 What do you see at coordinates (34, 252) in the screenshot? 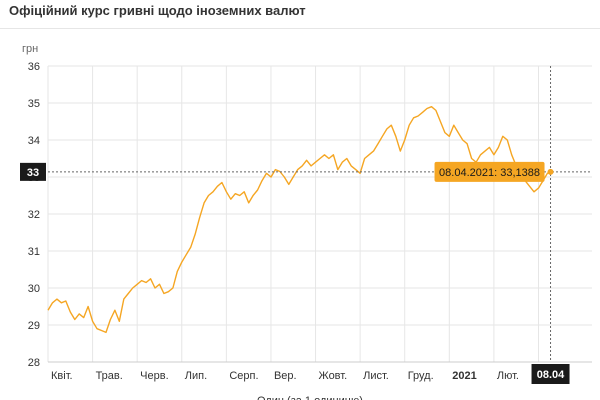
I see `y-tick-label: 31` at bounding box center [34, 252].